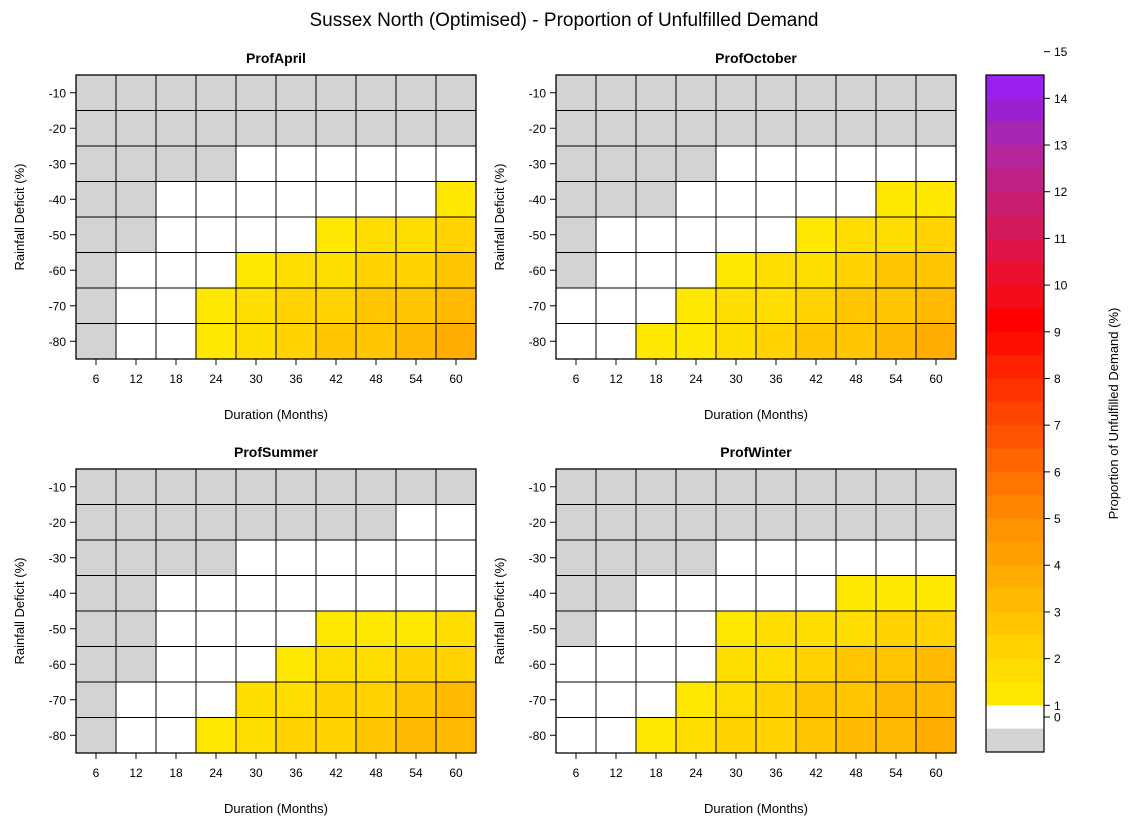 Image resolution: width=1129 pixels, height=820 pixels. Describe the element at coordinates (696, 379) in the screenshot. I see `x-tick-label: 24` at that location.